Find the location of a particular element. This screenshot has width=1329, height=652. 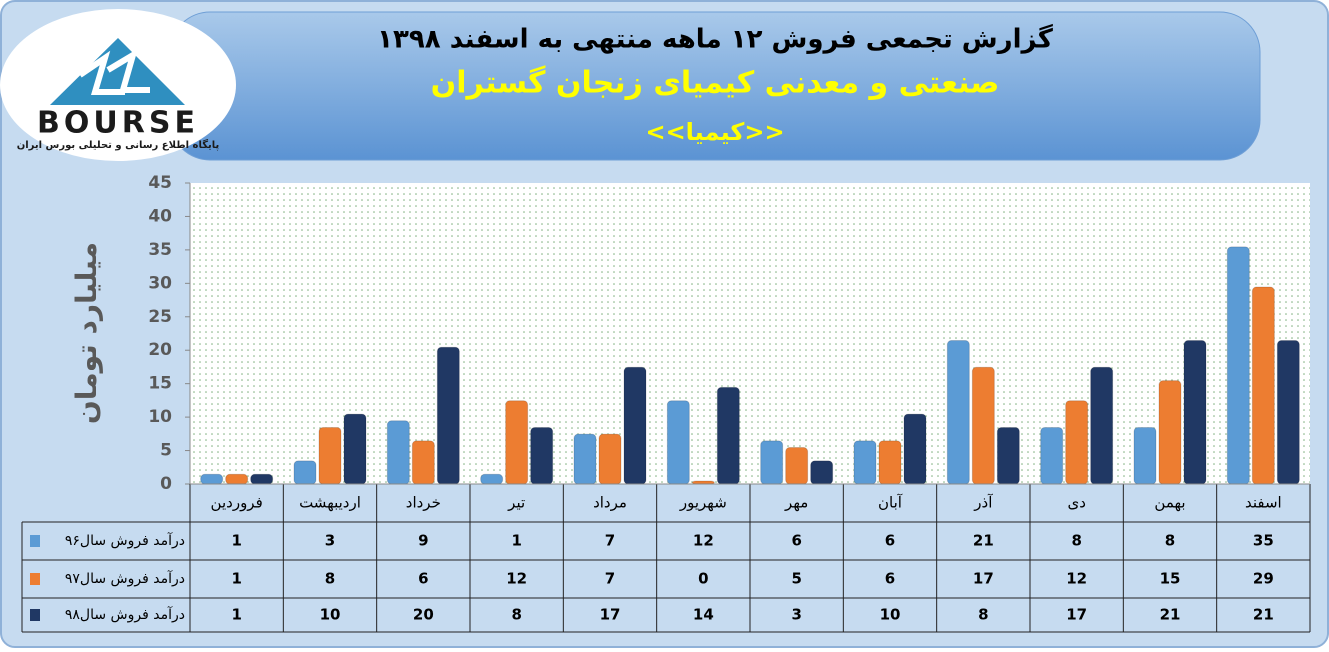

x-tick-label: خرداد is located at coordinates (423, 503).